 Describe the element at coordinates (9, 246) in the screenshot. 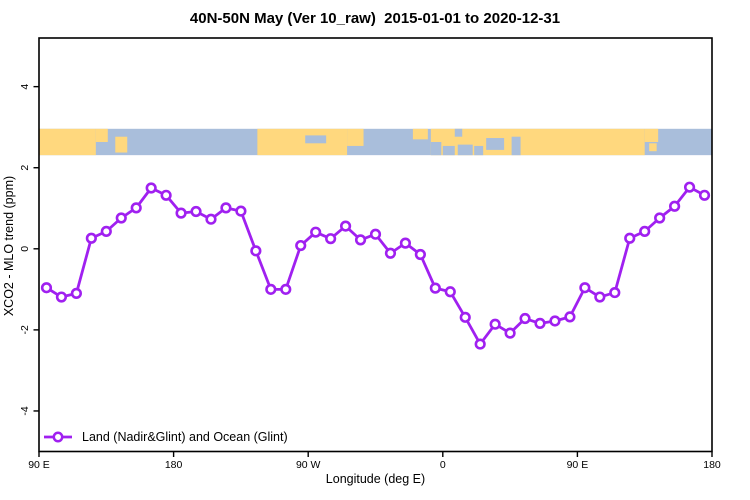

I see `y-axis-label: XCO2 - MLO trend (ppm)` at that location.